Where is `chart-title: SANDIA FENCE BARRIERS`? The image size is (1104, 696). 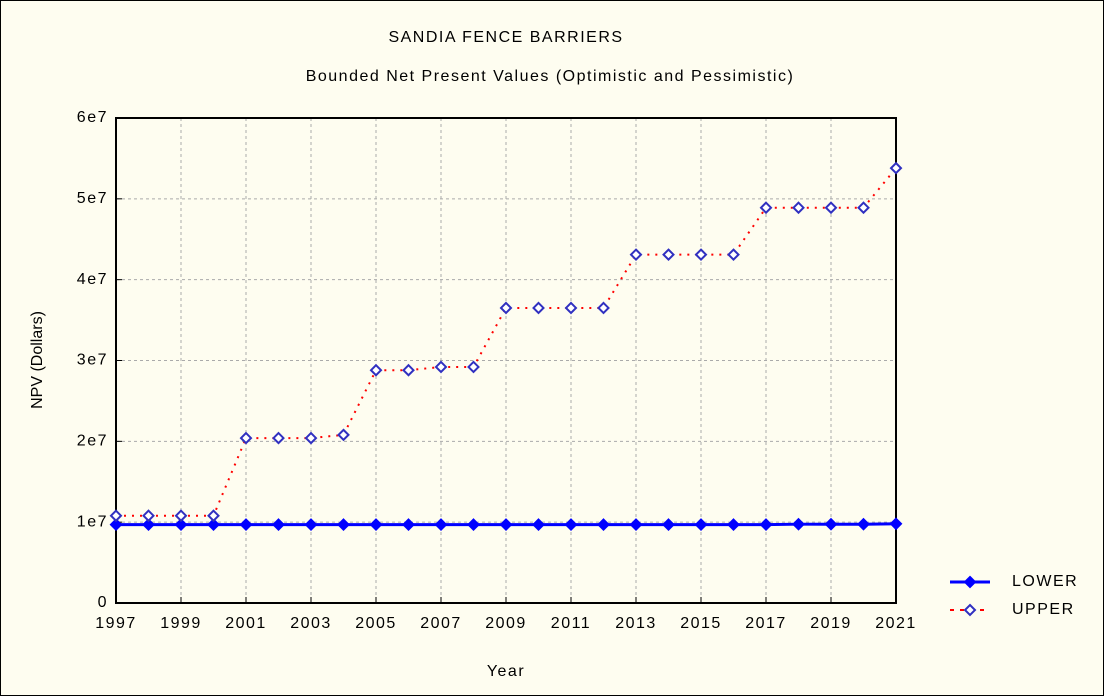 chart-title: SANDIA FENCE BARRIERS is located at coordinates (505, 37).